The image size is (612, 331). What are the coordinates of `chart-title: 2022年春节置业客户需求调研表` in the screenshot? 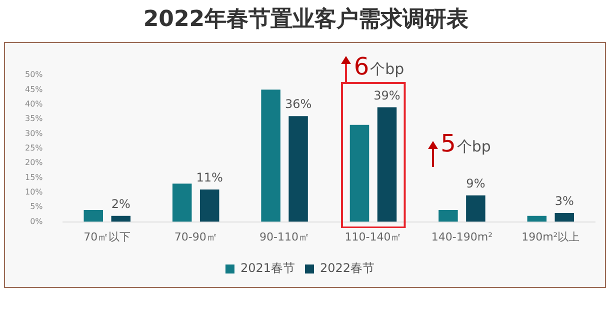 It's located at (306, 20).